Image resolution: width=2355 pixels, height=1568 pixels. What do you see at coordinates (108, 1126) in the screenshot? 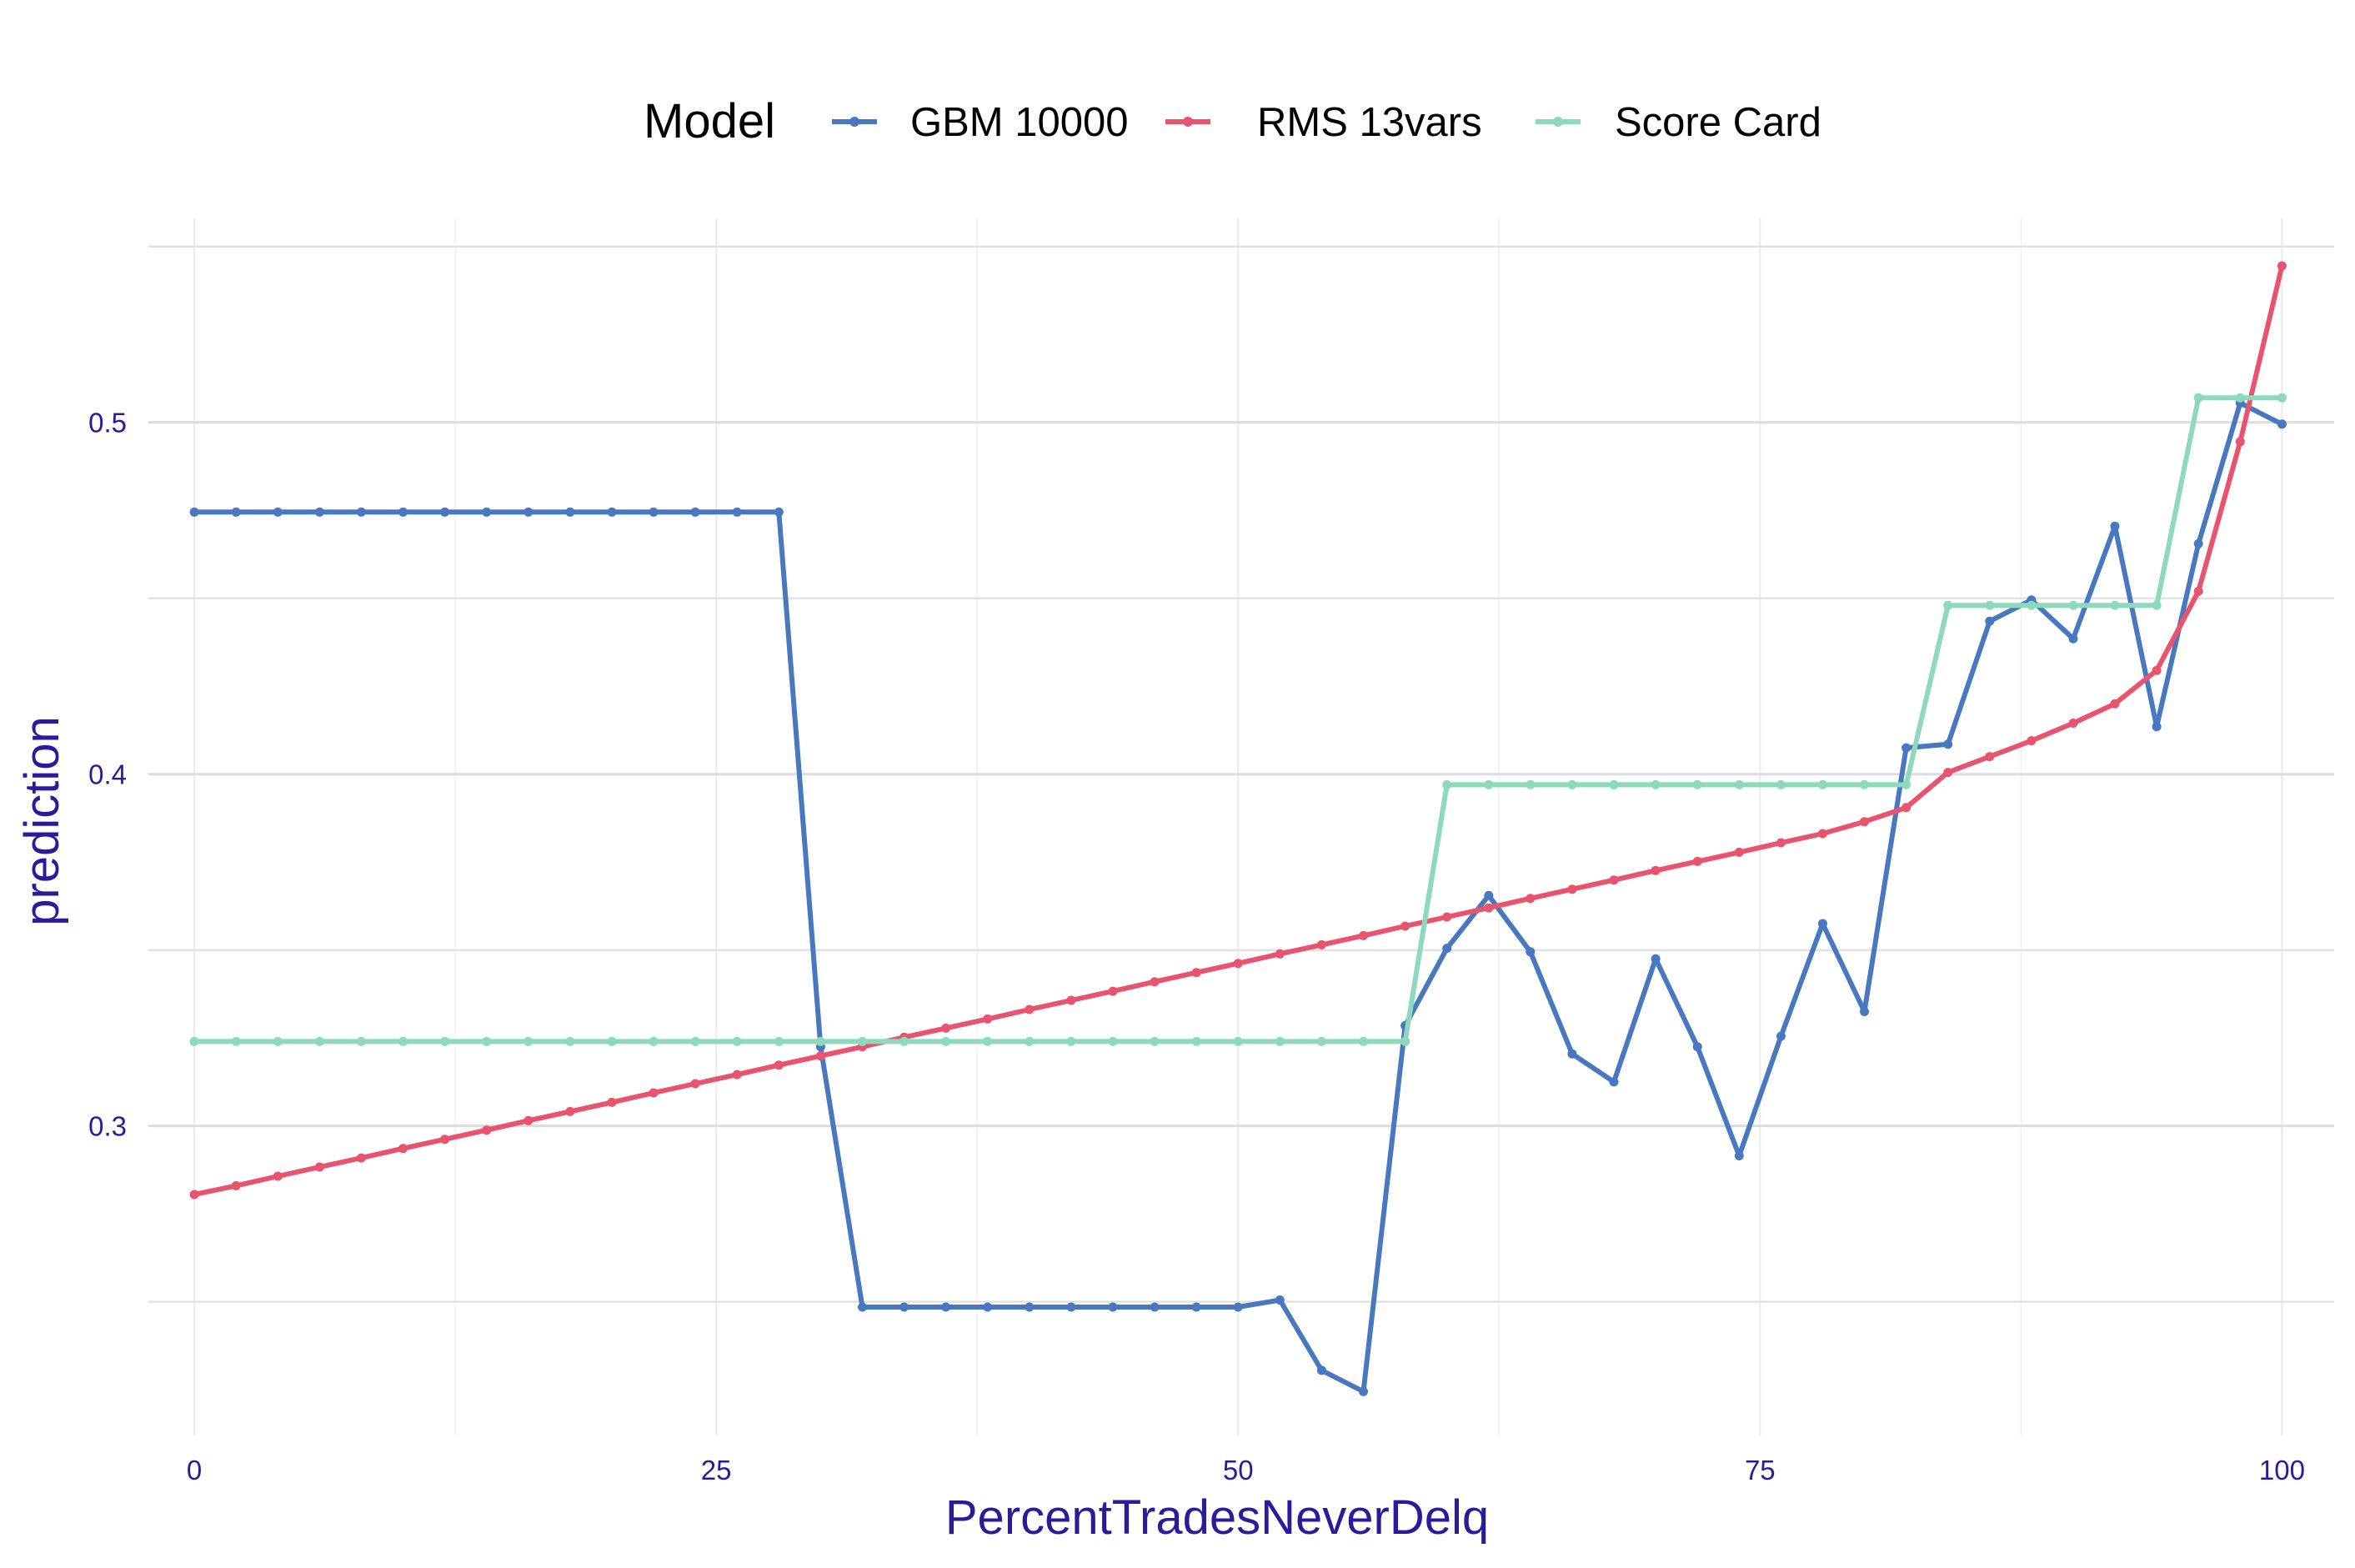
I see `y-tick-label: 0.3` at bounding box center [108, 1126].